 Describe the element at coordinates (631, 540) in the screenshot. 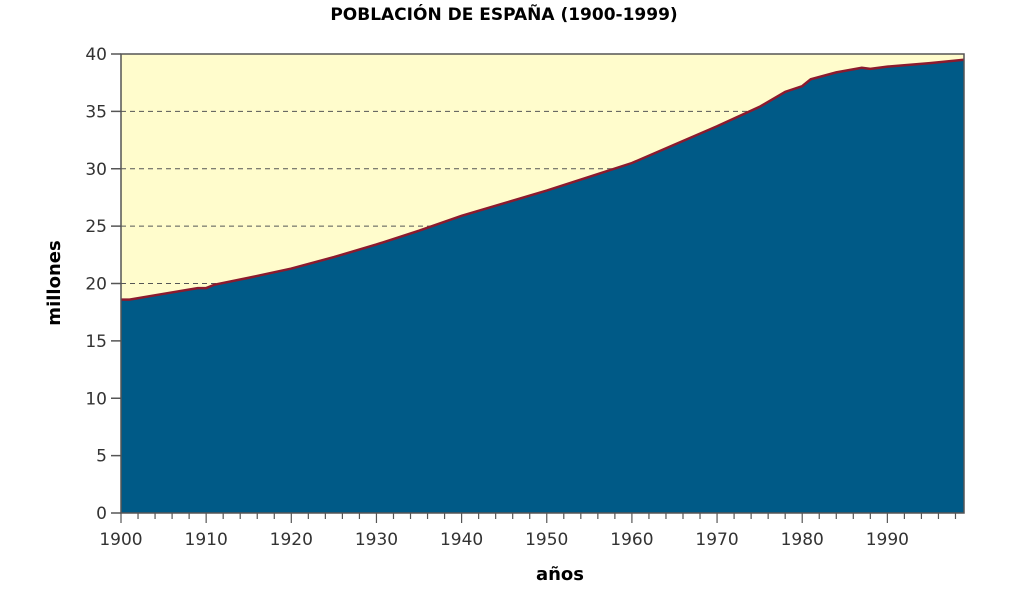

I see `x-tick-label: 1960` at that location.